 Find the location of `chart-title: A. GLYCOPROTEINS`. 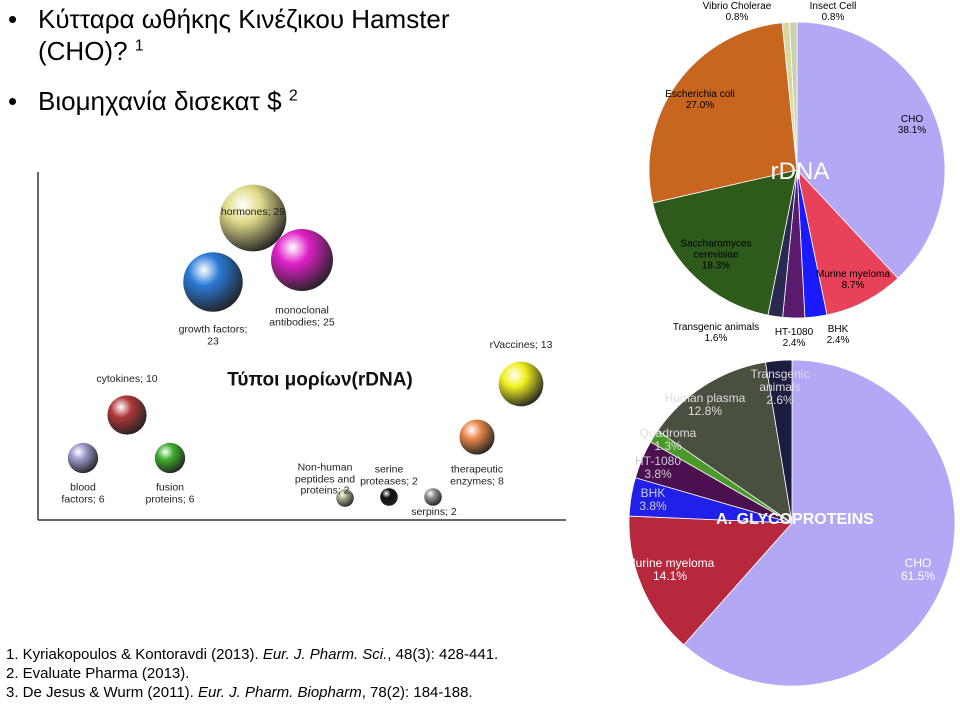

chart-title: A. GLYCOPROTEINS is located at coordinates (795, 520).